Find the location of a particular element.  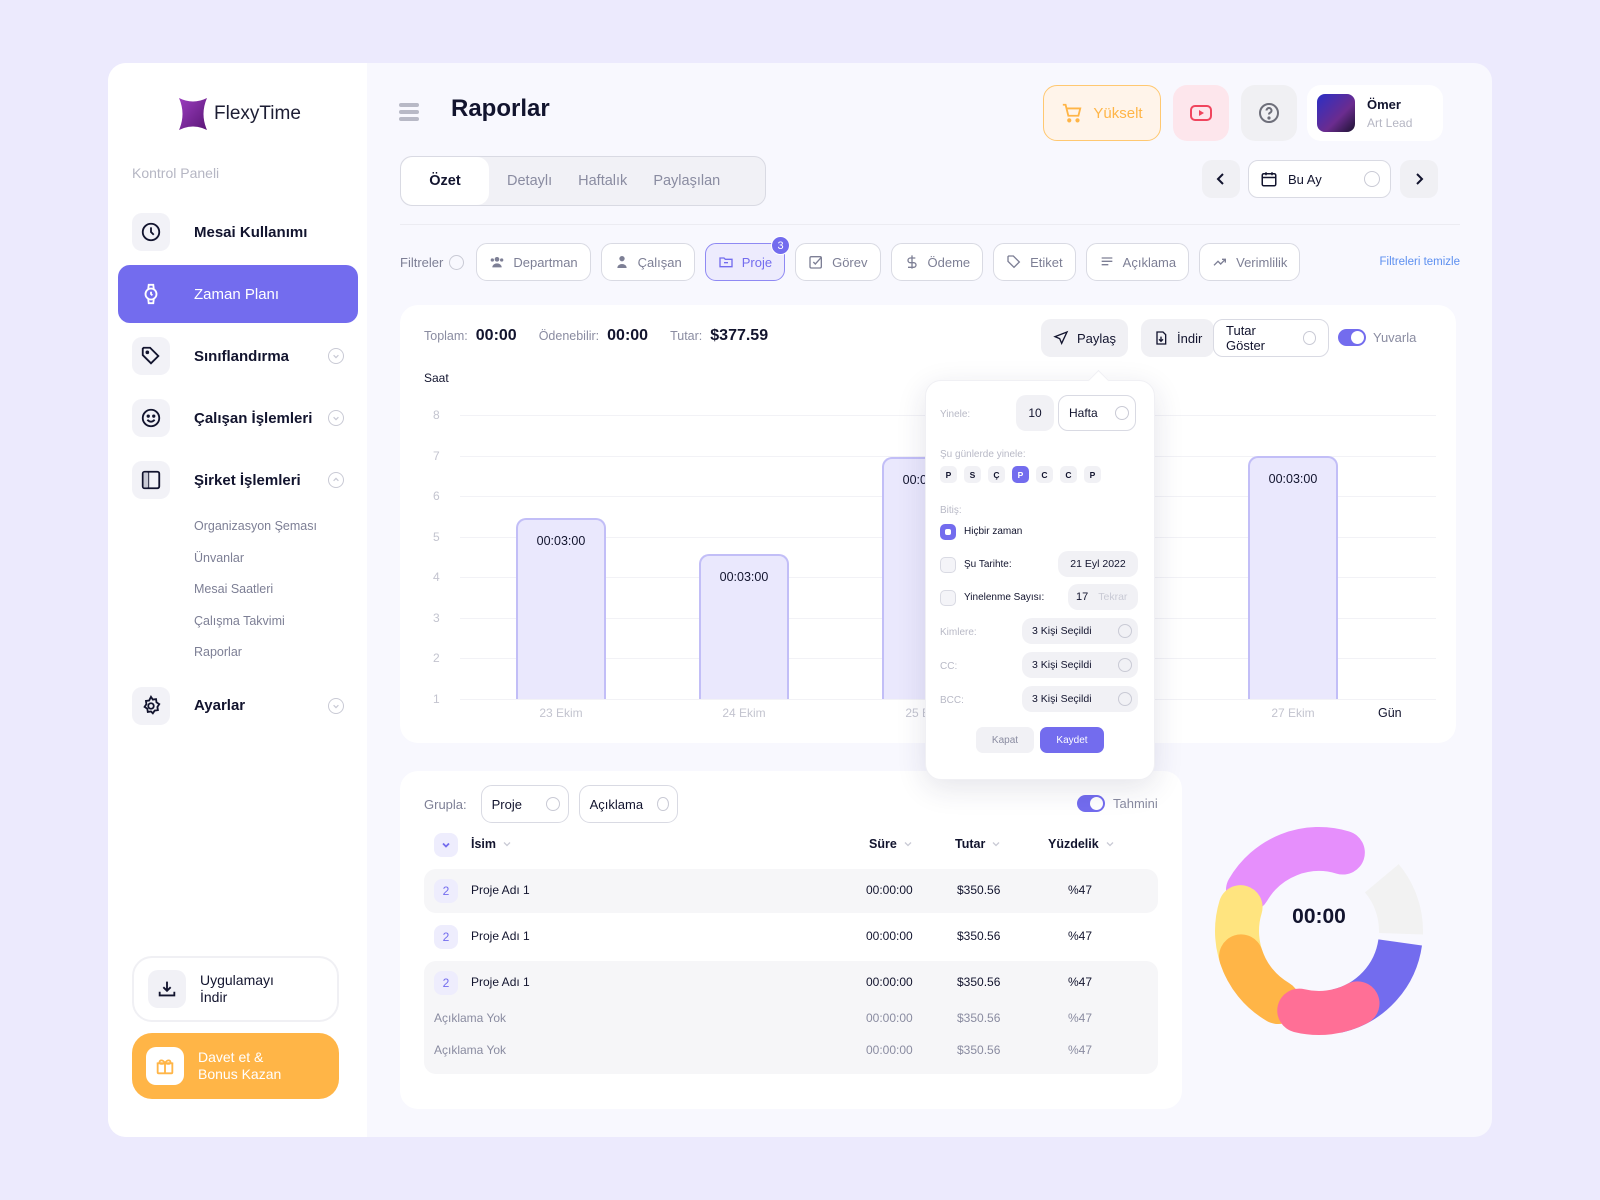

filter-chip-odeme: Ödeme is located at coordinates (937, 262).